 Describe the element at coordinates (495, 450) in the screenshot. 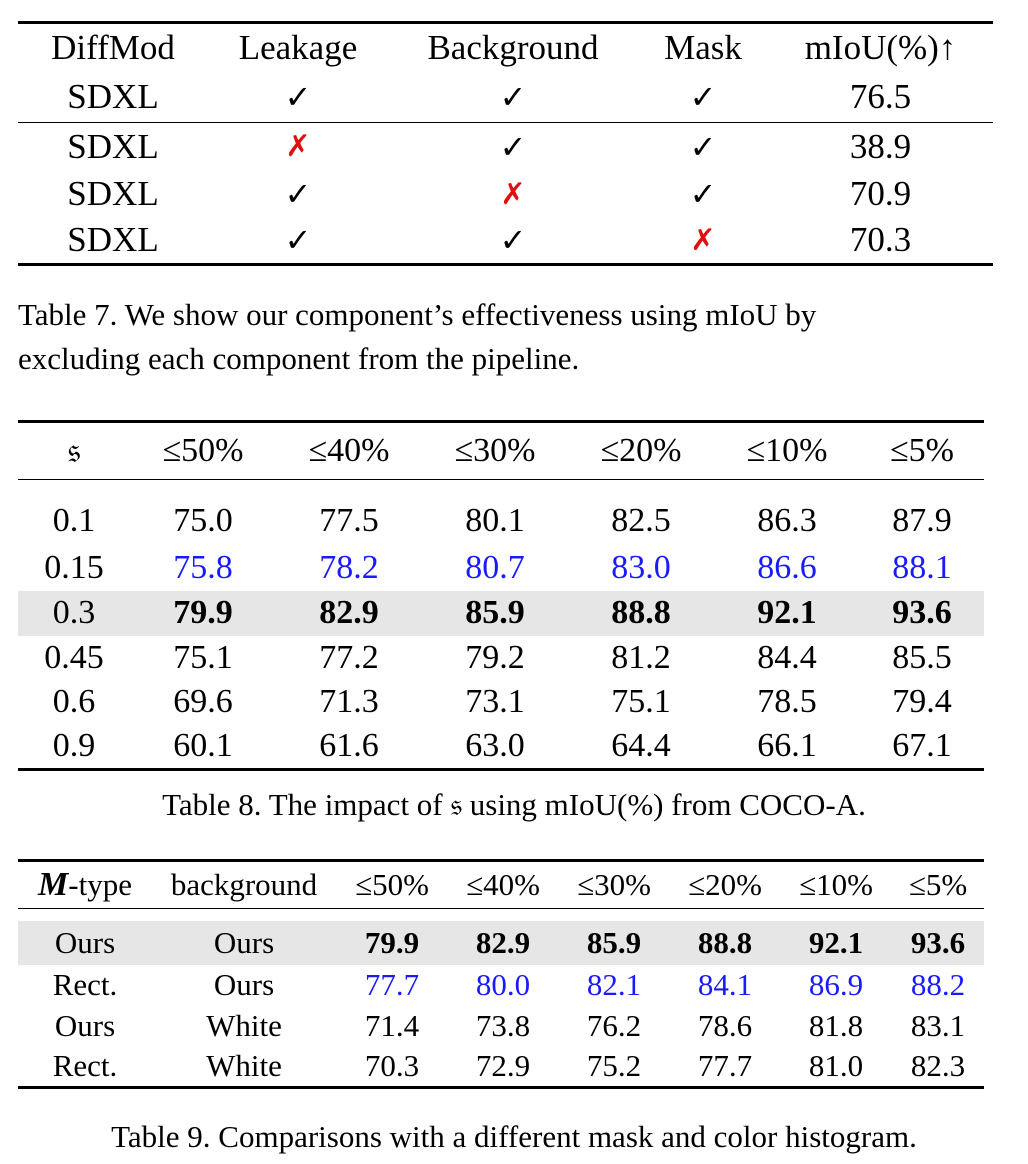

I see `table-8-header: ≤30%` at that location.